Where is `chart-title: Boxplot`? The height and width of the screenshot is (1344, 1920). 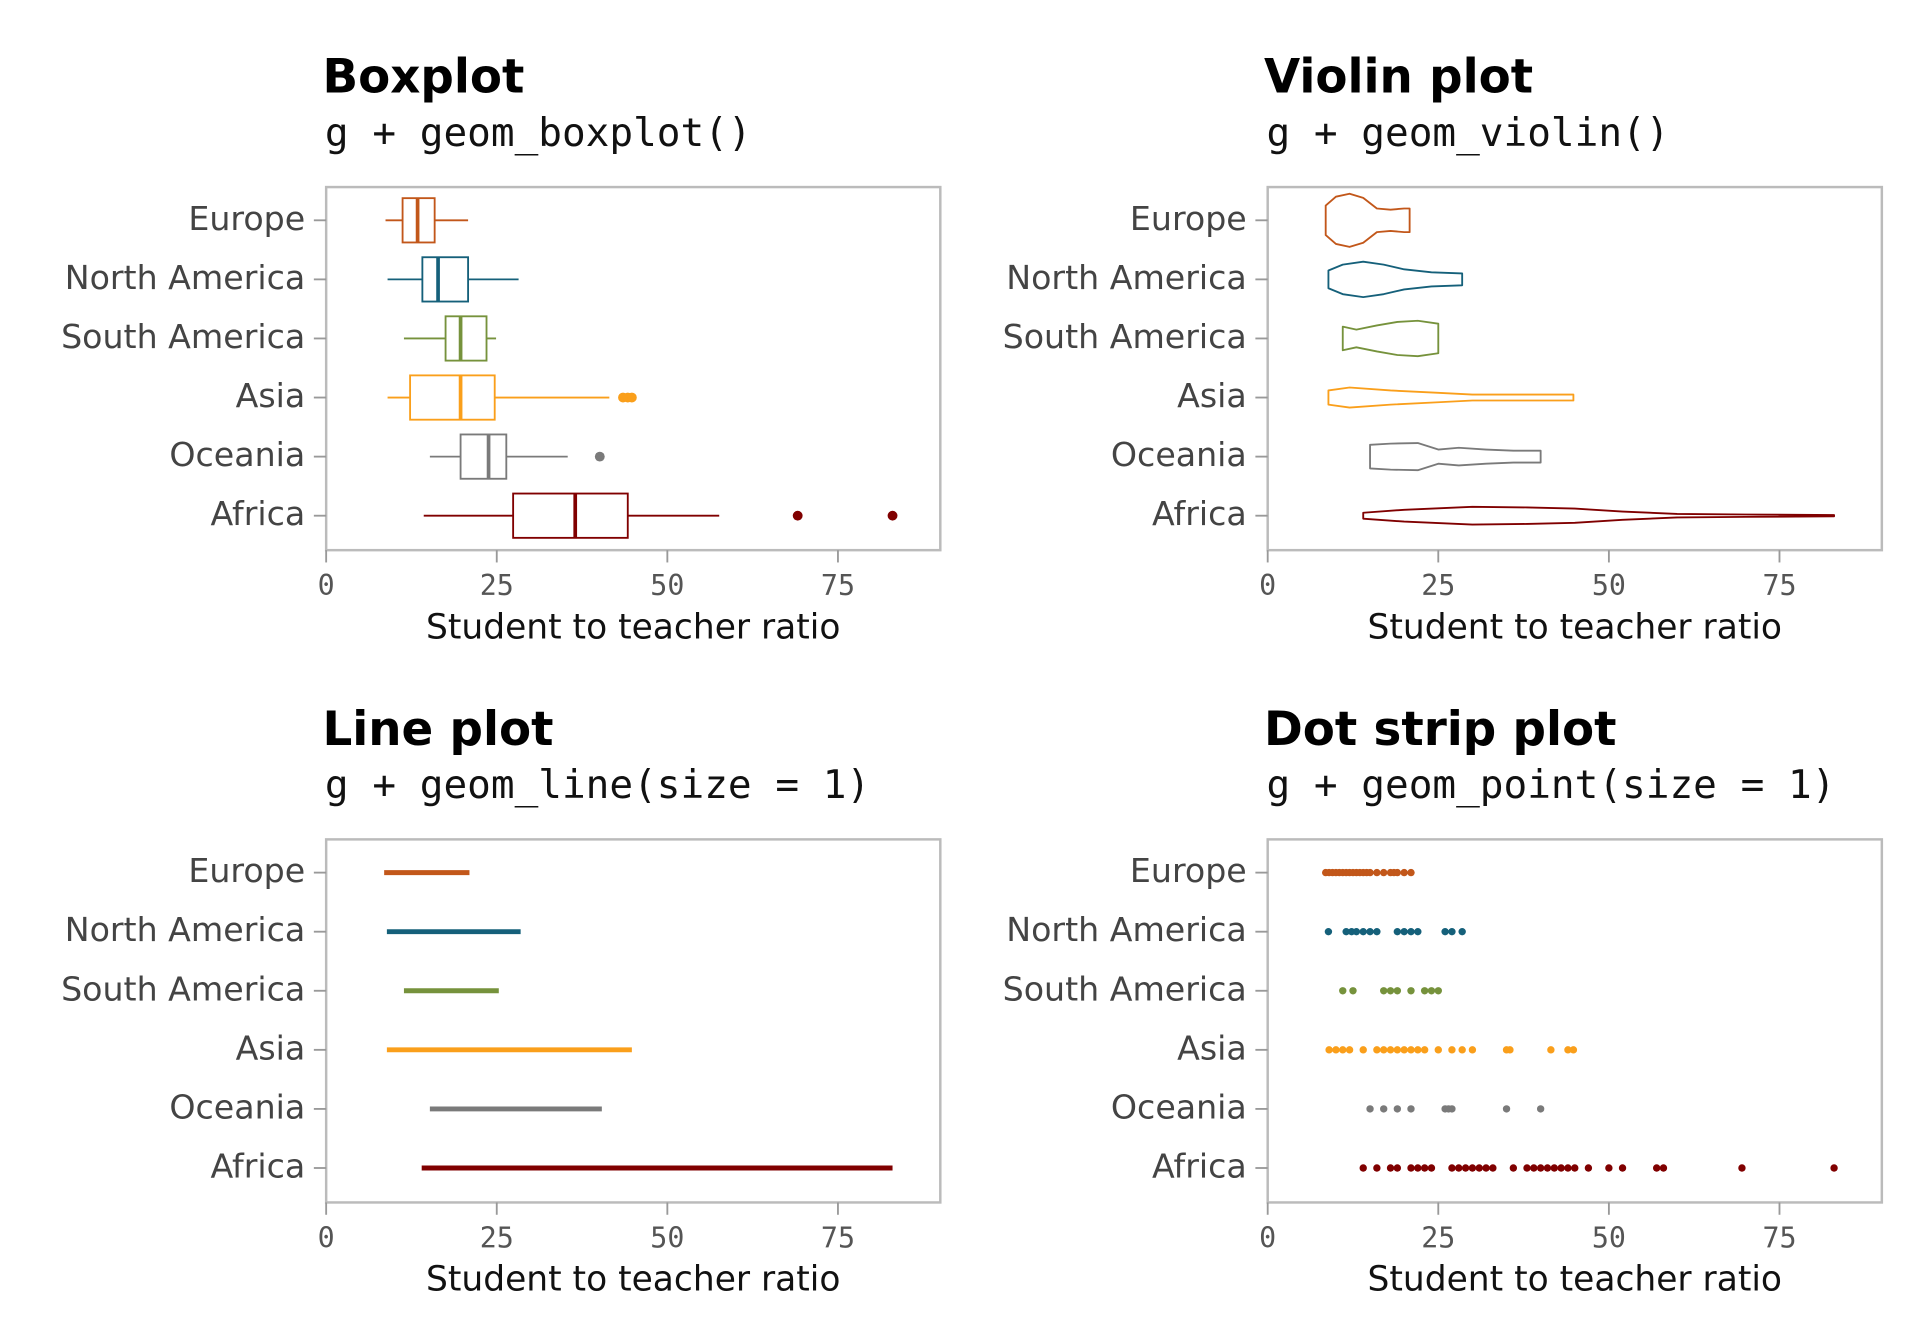 chart-title: Boxplot is located at coordinates (423, 77).